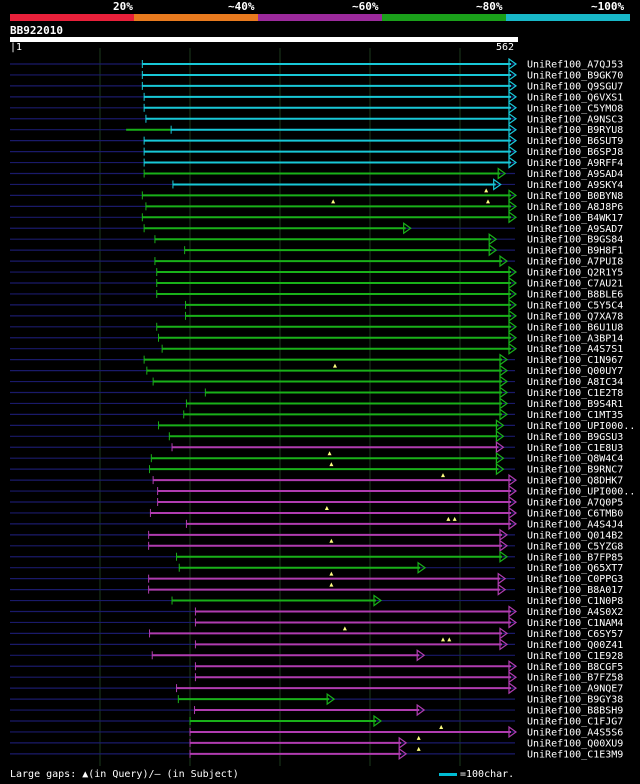  What do you see at coordinates (575, 207) in the screenshot?
I see `hit-label: UniRef100_A8J8P6` at bounding box center [575, 207].